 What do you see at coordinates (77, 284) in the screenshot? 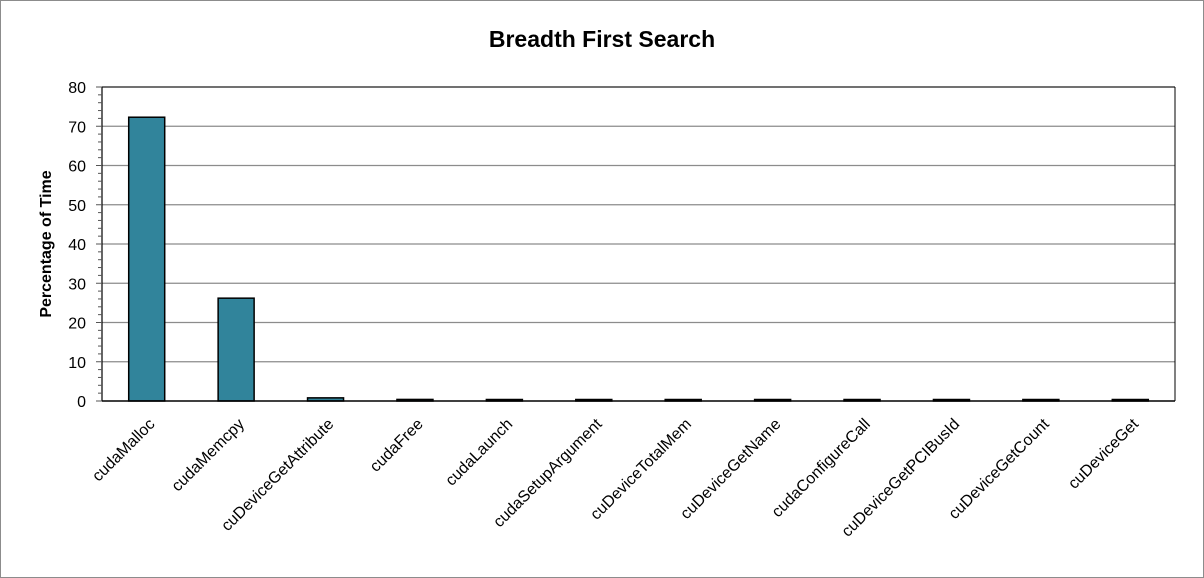
I see `y-tick-label: 30` at bounding box center [77, 284].